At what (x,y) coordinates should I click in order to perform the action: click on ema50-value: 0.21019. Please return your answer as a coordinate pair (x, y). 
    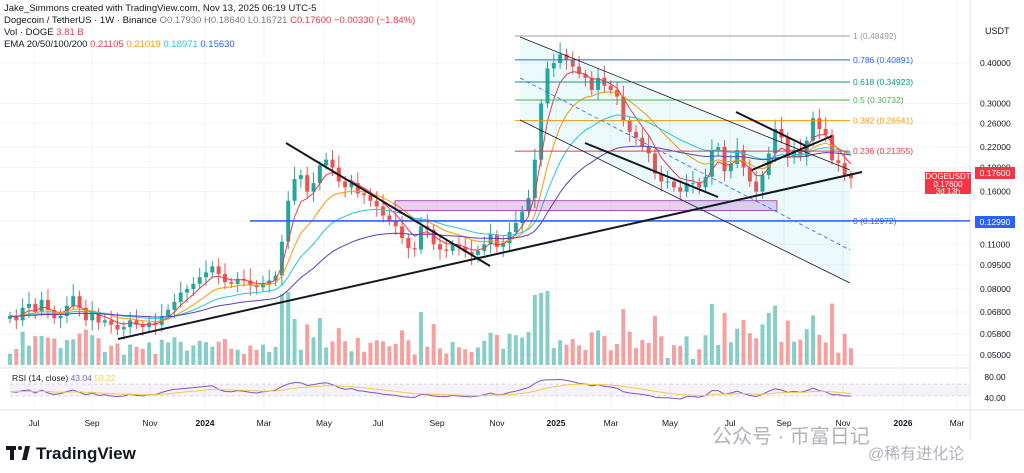
    Looking at the image, I should click on (143, 44).